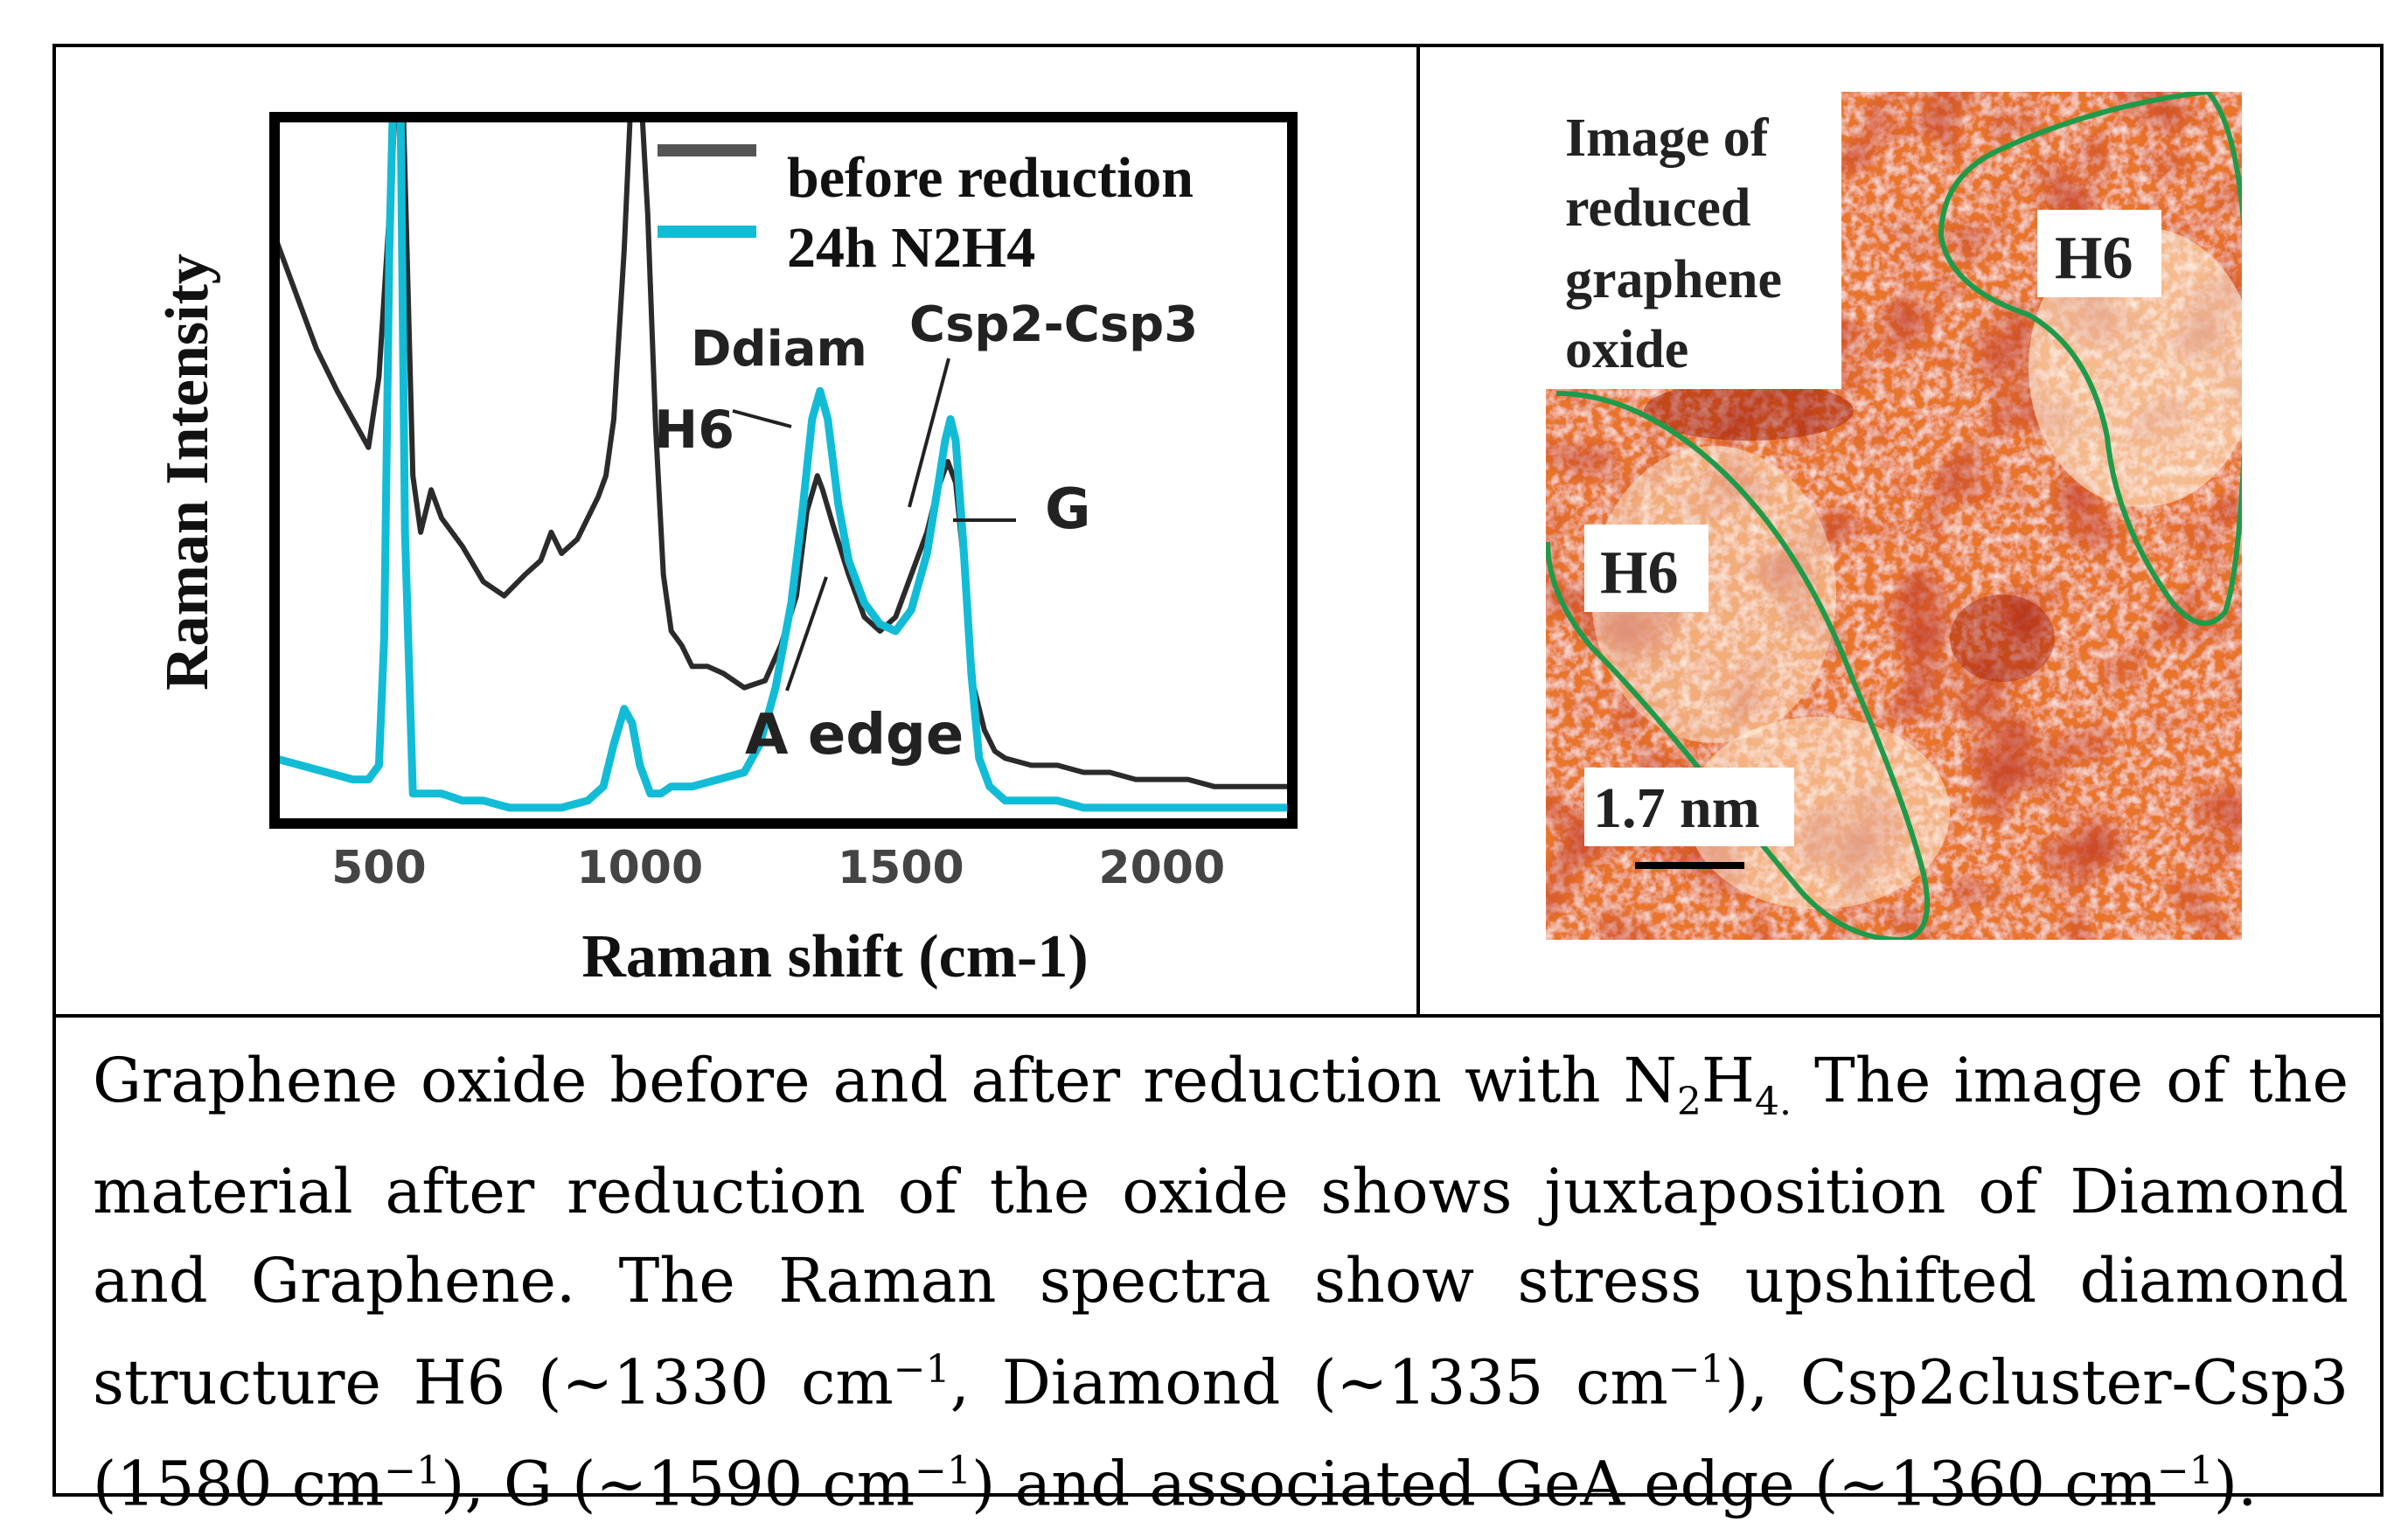 This screenshot has height=1529, width=2408. Describe the element at coordinates (1673, 279) in the screenshot. I see `afm-label-line: graphene` at that location.